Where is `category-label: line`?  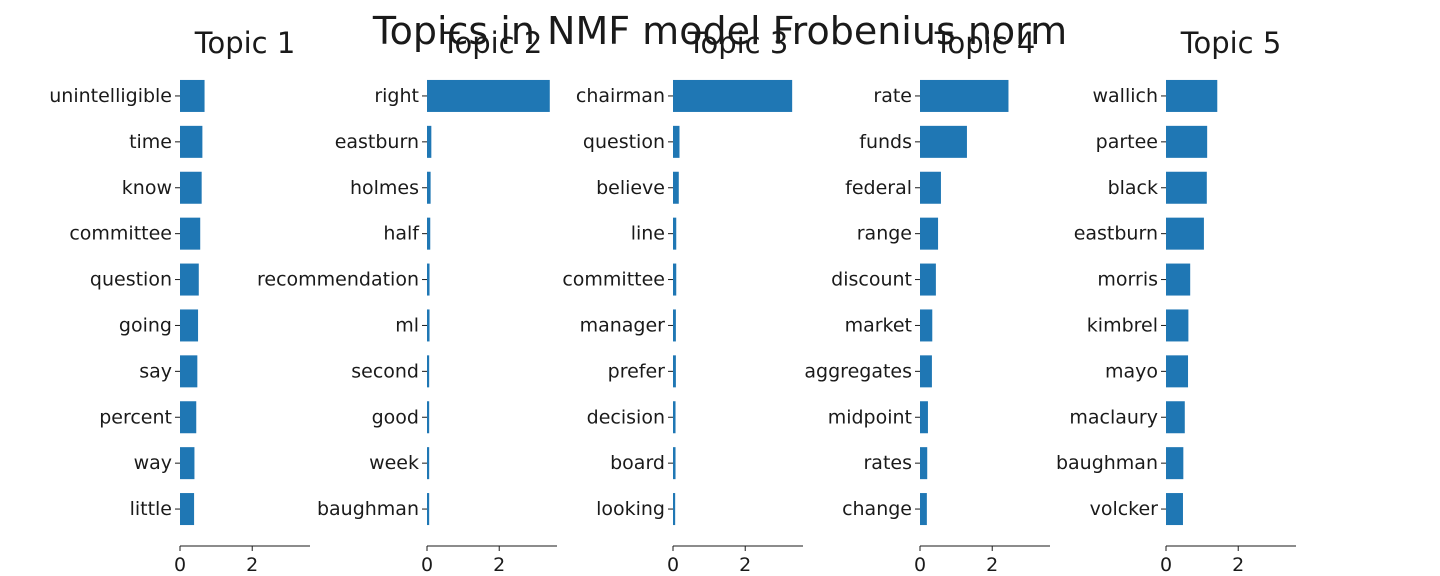 category-label: line is located at coordinates (648, 234).